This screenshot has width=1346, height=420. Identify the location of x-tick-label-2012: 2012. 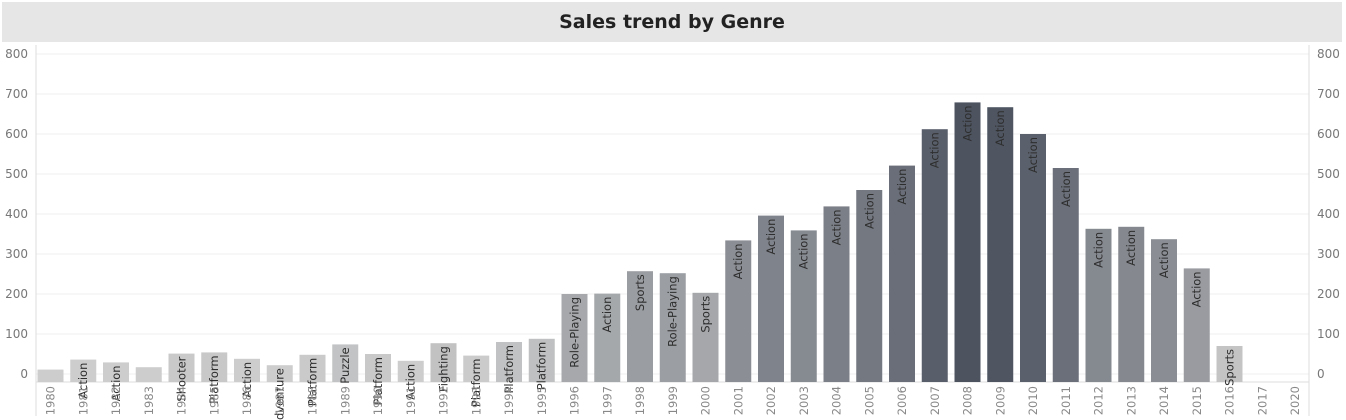
(1099, 400).